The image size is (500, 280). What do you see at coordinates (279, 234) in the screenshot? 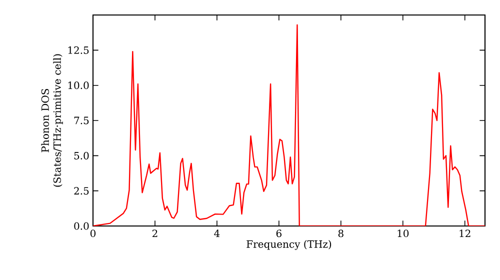
I see `x-tick-label: 6` at bounding box center [279, 234].